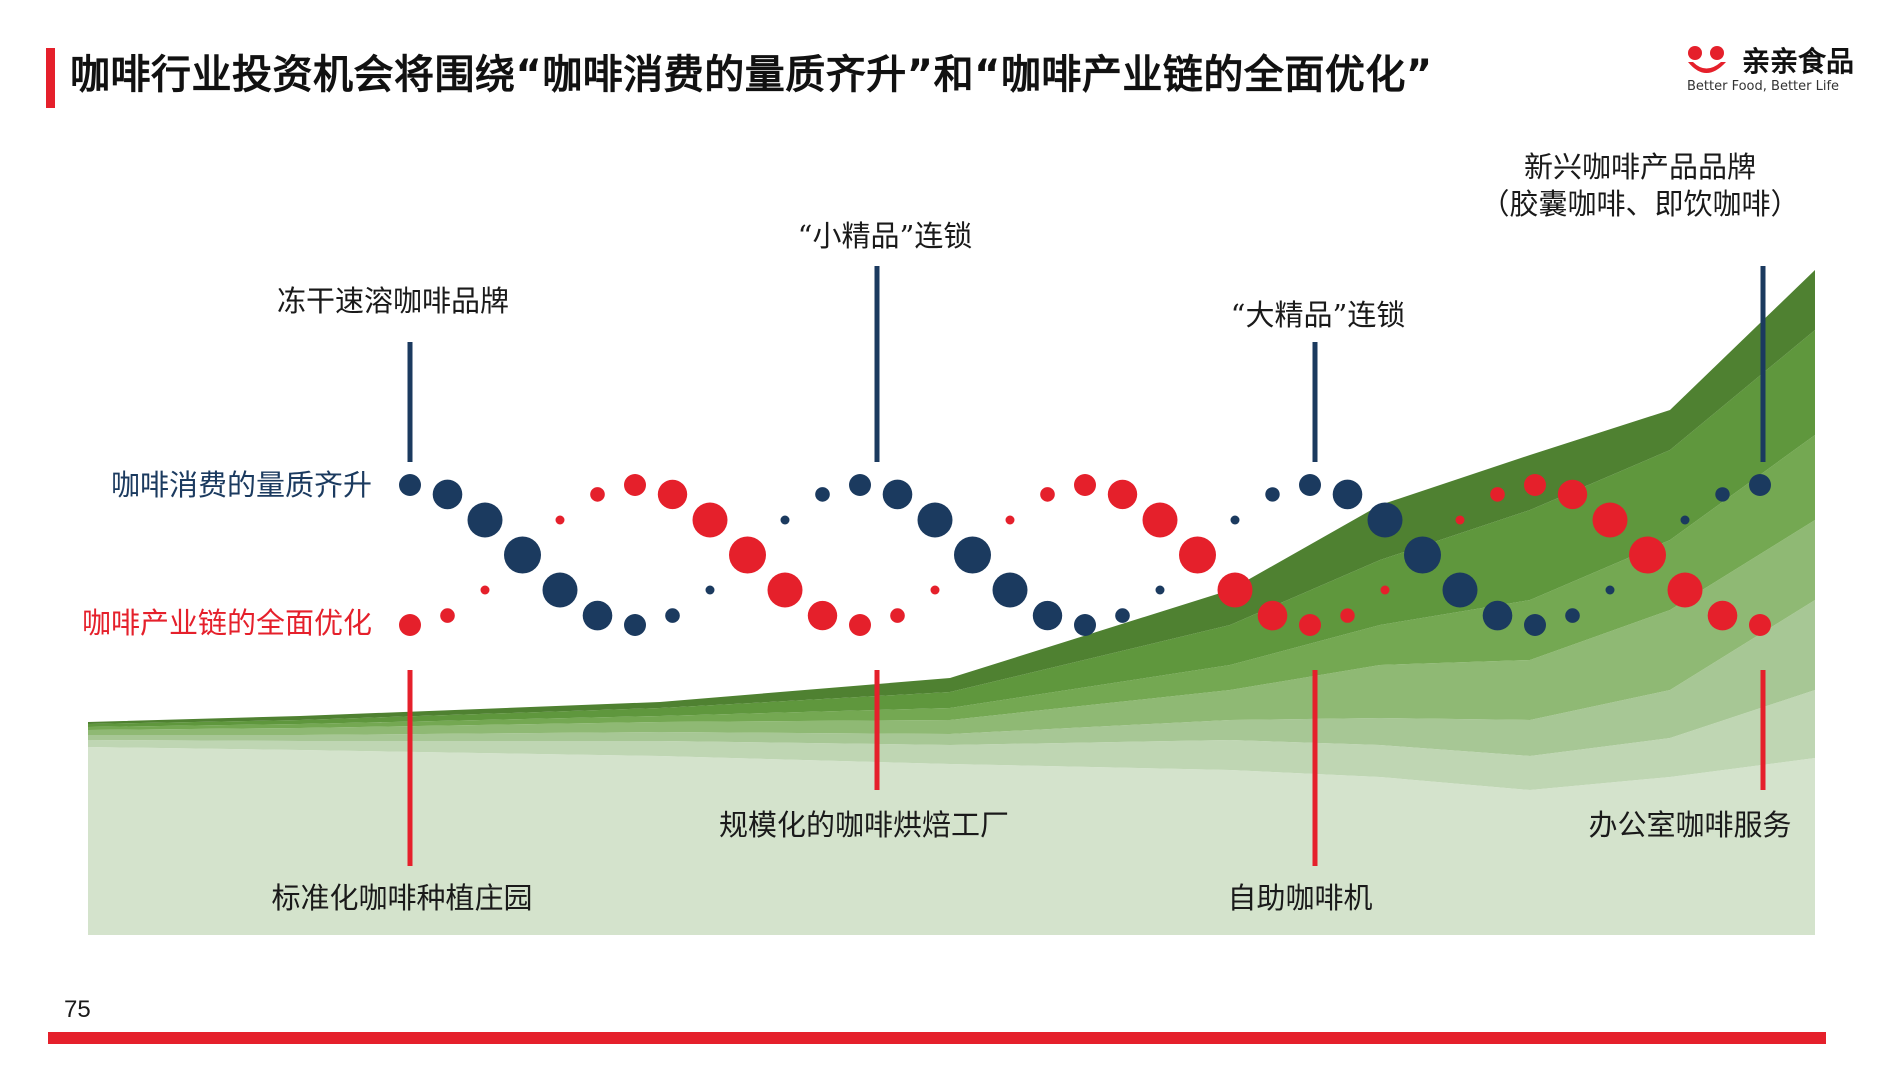 The height and width of the screenshot is (1068, 1882). I want to click on milestone-standard-plantation: 标准化咖啡种植庄园, so click(401, 898).